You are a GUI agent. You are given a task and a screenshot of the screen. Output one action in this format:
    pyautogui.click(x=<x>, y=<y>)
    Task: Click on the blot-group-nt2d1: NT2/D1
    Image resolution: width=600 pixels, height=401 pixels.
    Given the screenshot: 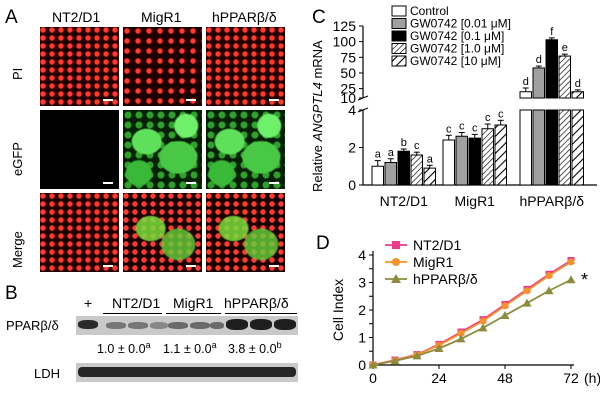 What is the action you would take?
    pyautogui.click(x=136, y=303)
    